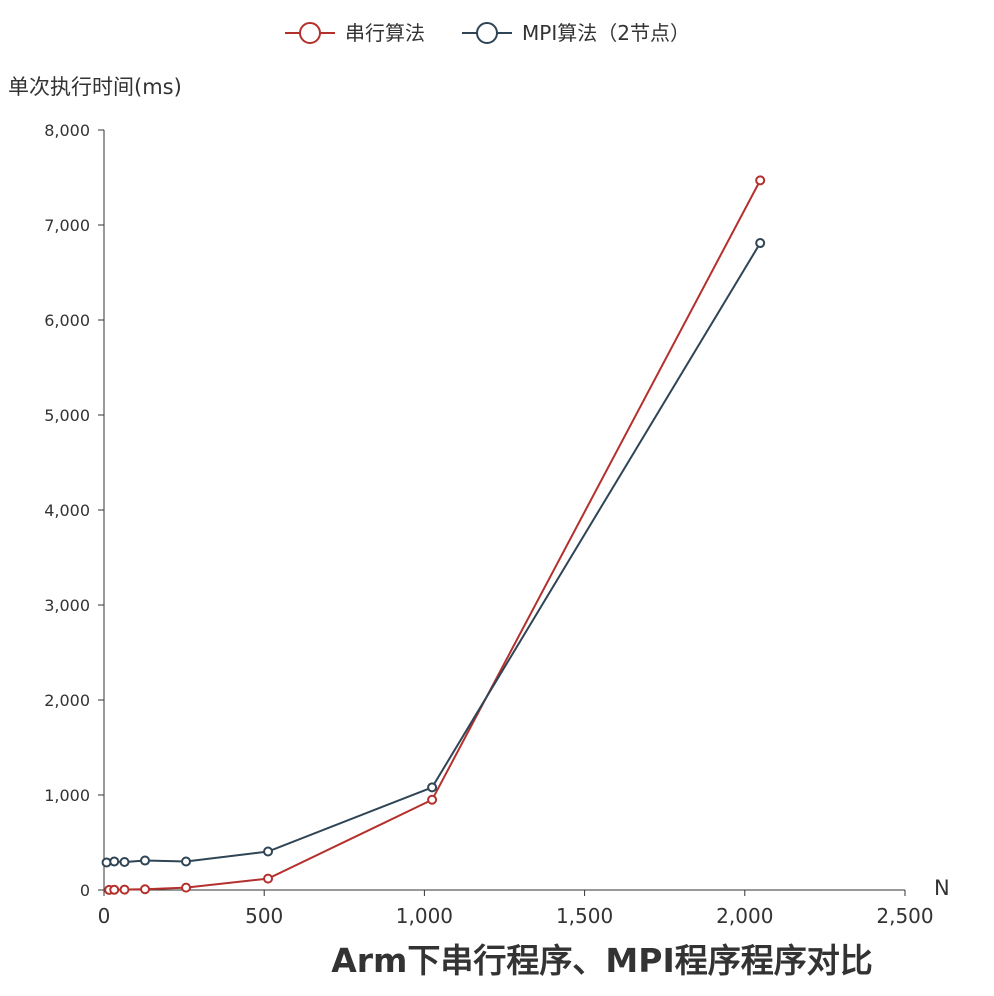 Image resolution: width=994 pixels, height=996 pixels. Describe the element at coordinates (602, 960) in the screenshot. I see `chart-title: Arm下串行程序、MPI程序程序对比` at that location.